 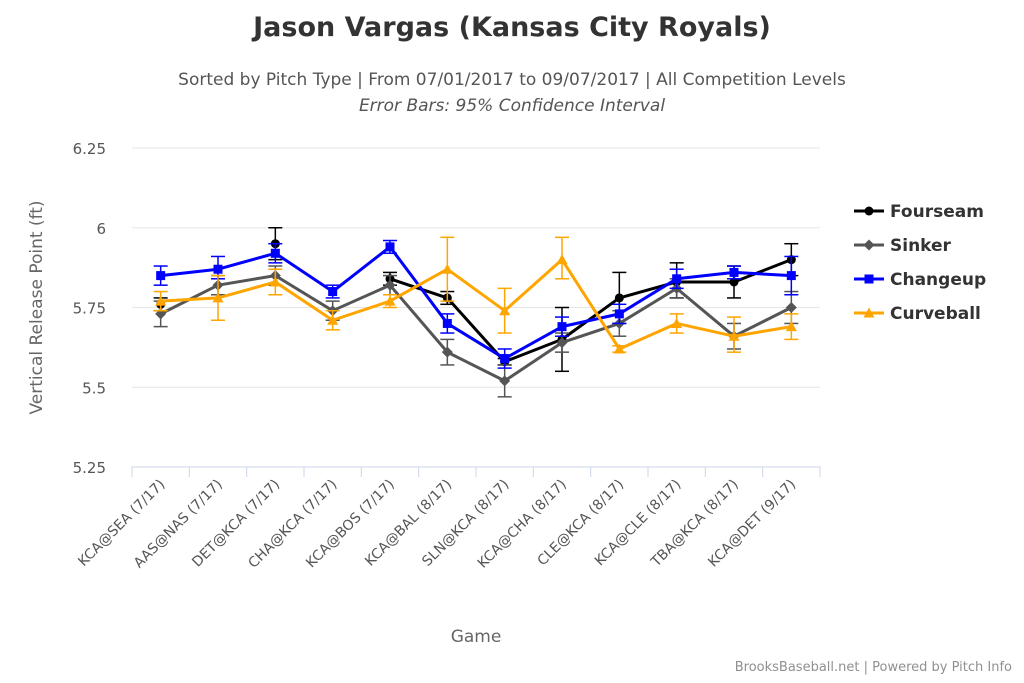 I want to click on series-changeup, so click(x=476, y=304).